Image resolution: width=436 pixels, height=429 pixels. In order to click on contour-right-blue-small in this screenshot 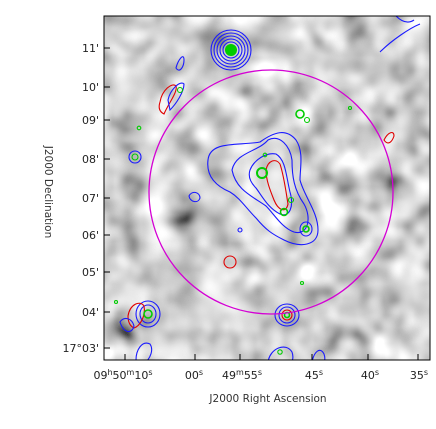, I will do `click(306, 229)`.